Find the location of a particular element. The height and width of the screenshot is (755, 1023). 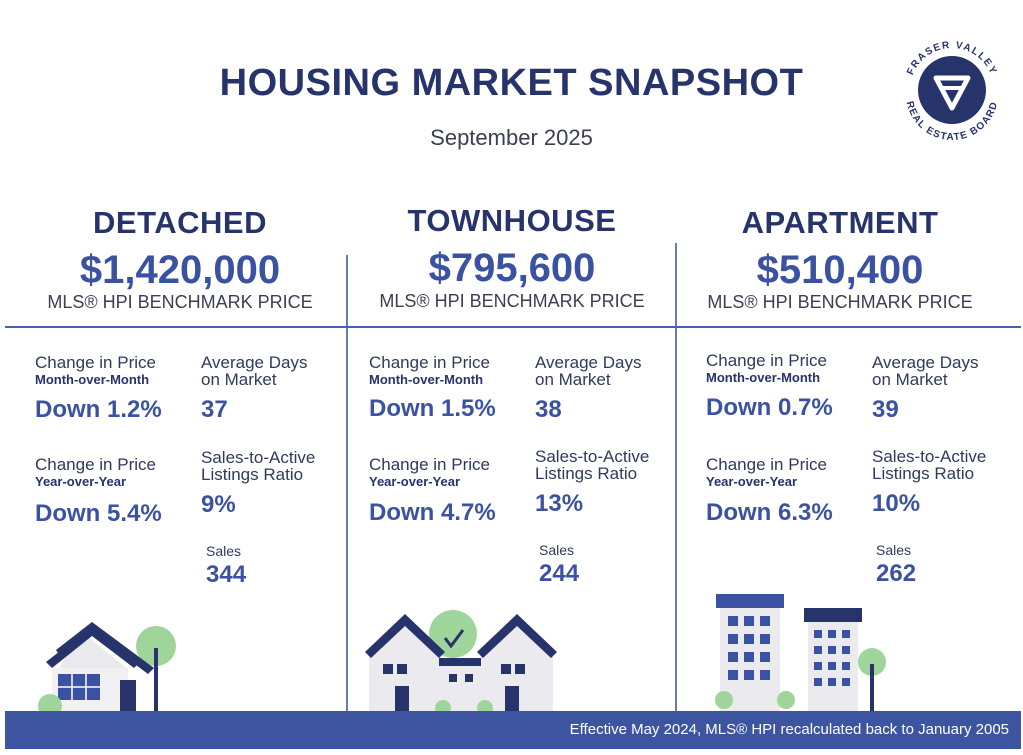

townhouse-sales-value: 244 is located at coordinates (559, 573).